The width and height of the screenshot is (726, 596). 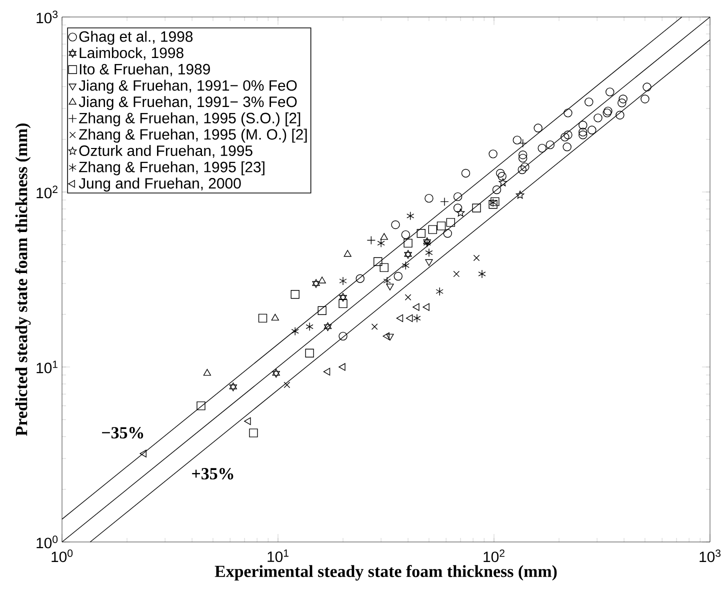 What do you see at coordinates (47, 367) in the screenshot?
I see `y-tick-label: 10$^{1}$` at bounding box center [47, 367].